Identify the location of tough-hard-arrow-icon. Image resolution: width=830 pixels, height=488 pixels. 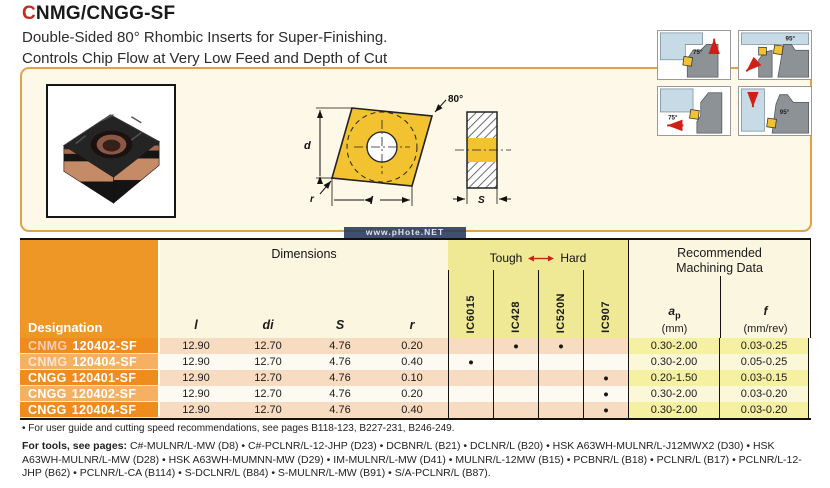
(541, 258).